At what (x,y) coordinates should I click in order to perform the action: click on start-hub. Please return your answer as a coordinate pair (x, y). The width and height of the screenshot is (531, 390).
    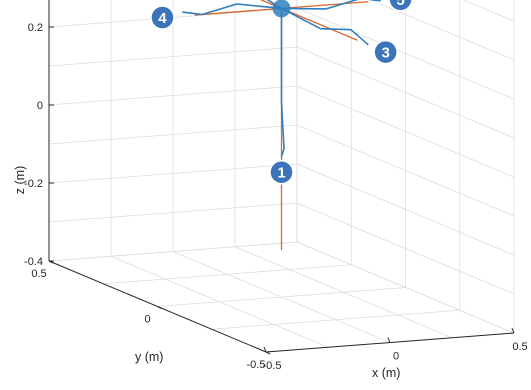
    Looking at the image, I should click on (281, 9).